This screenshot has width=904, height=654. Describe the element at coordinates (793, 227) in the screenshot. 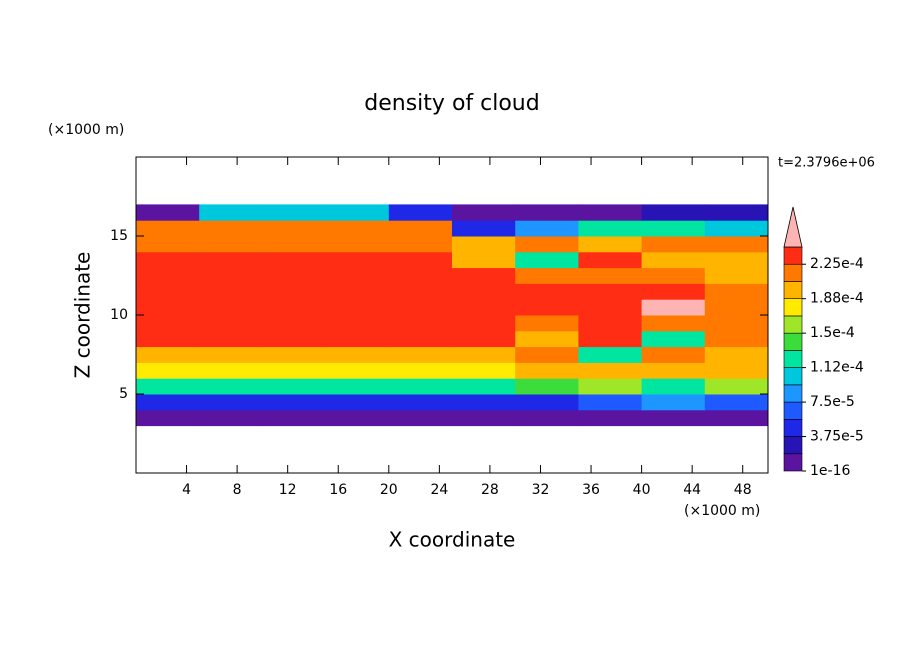

I see `colorbar-extend` at that location.